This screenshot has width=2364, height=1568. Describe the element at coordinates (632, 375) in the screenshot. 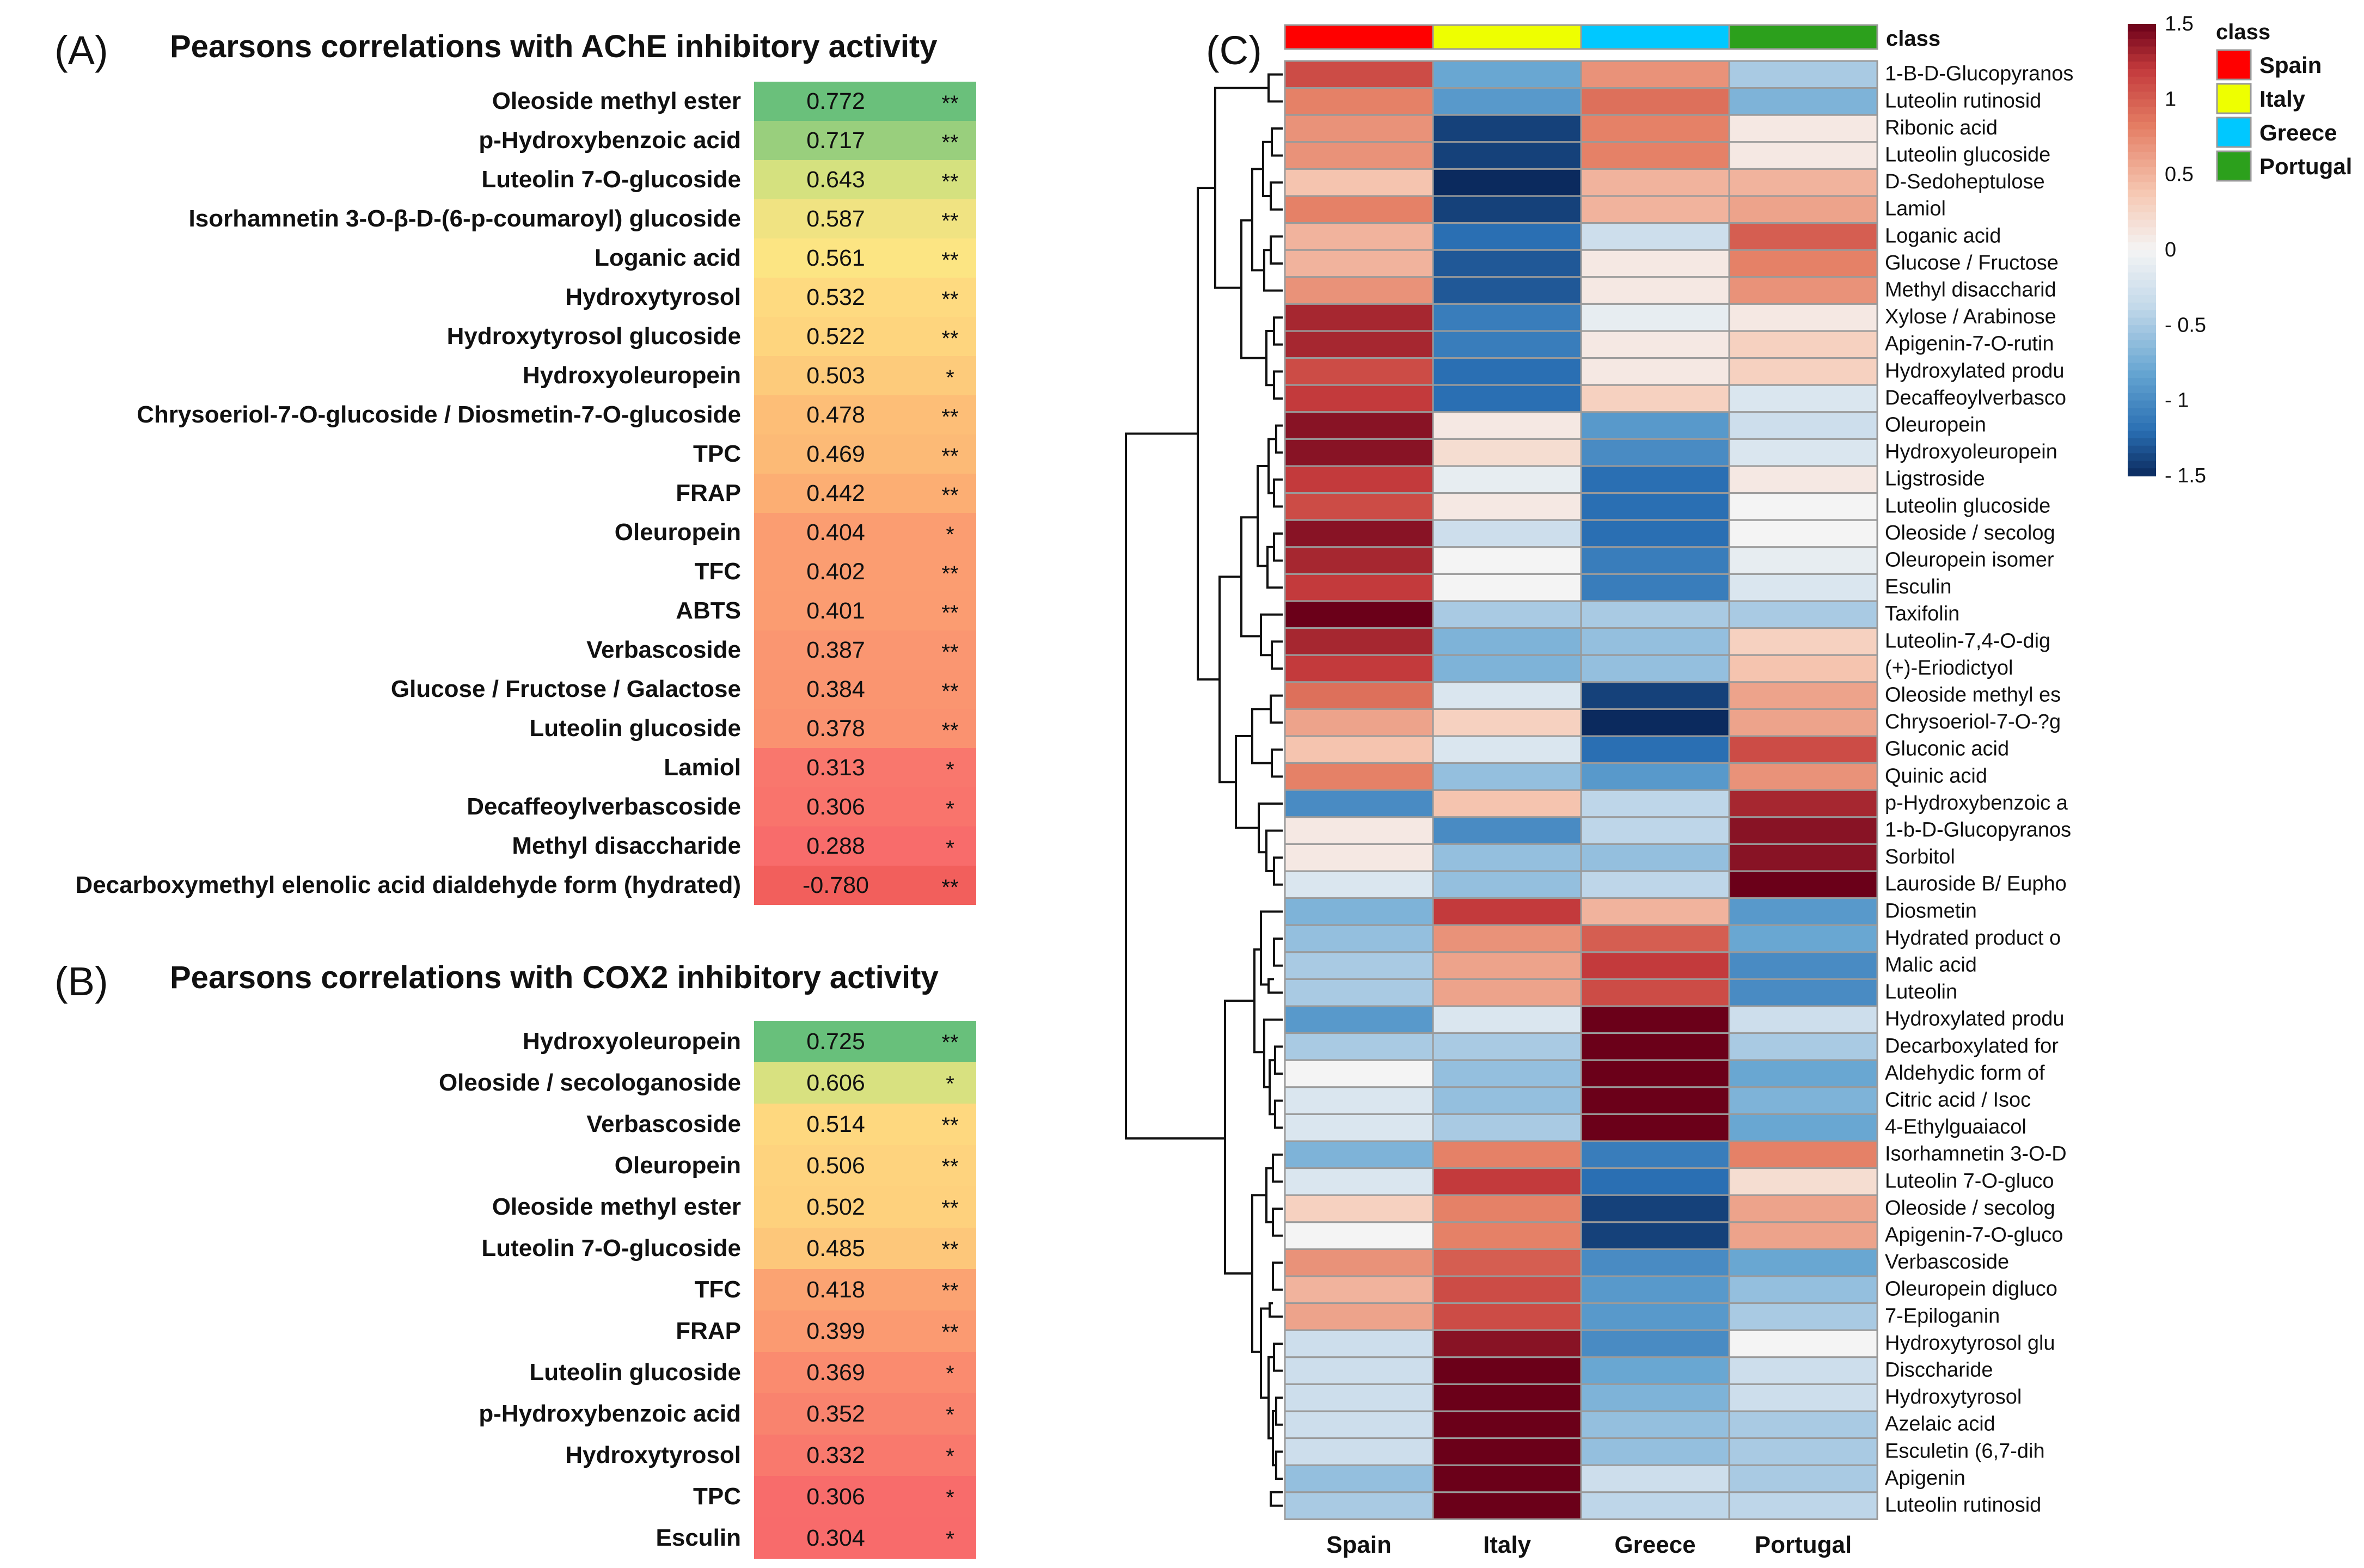

I see `correlation-row-label: Hydroxyoleuropein` at that location.